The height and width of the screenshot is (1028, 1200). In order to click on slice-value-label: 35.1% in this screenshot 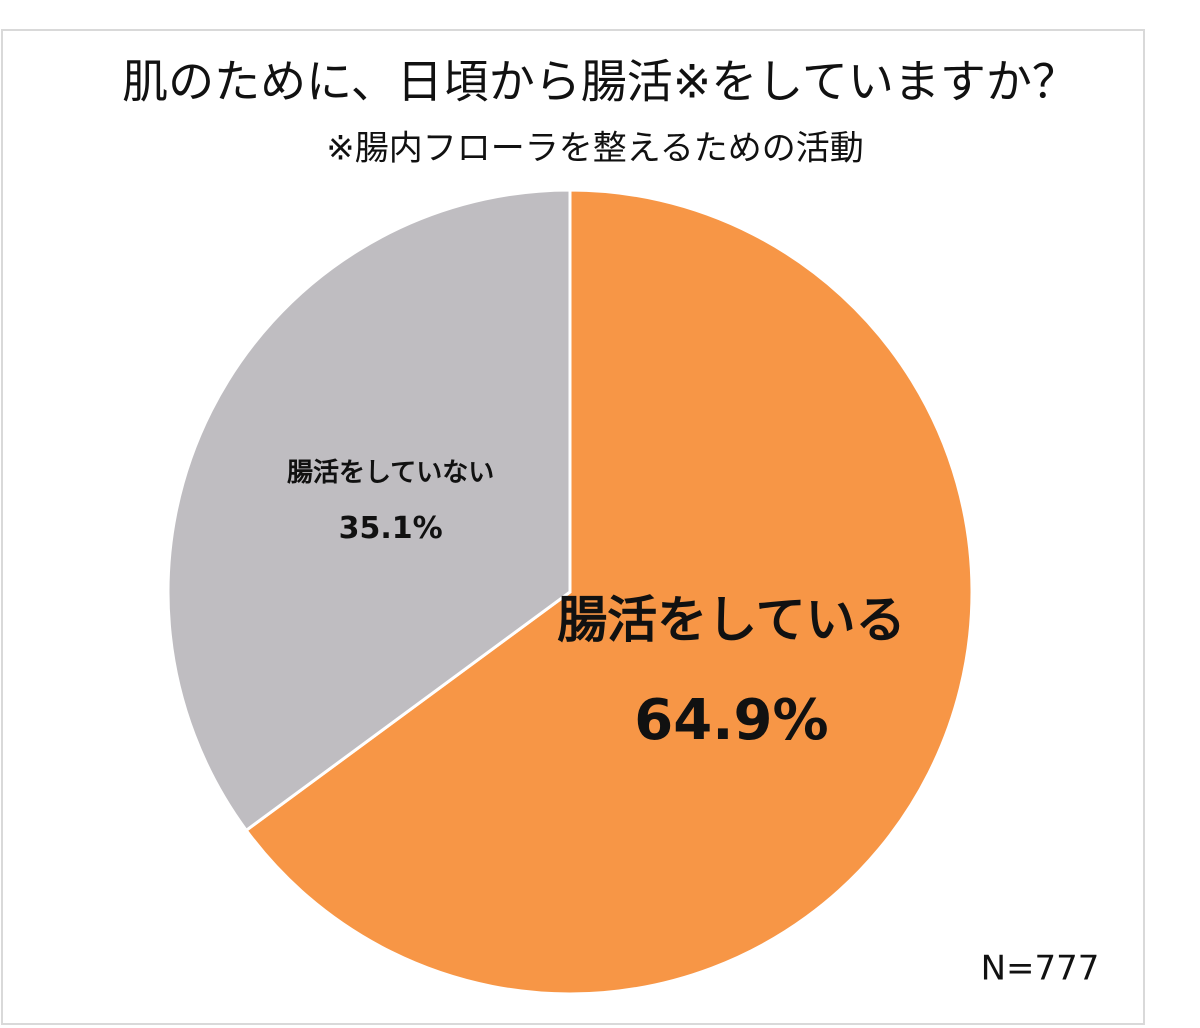, I will do `click(391, 528)`.